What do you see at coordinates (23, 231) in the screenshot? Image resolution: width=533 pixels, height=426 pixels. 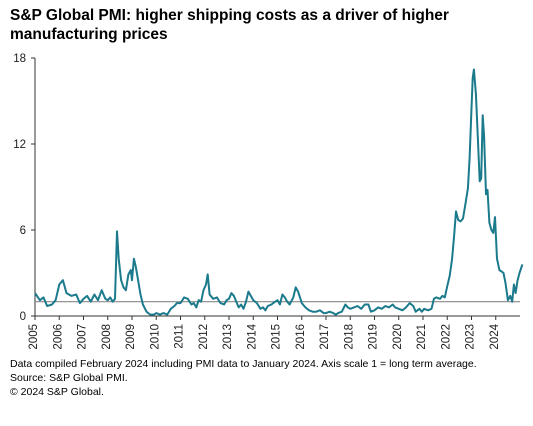 I see `y-tick-label: 6` at bounding box center [23, 231].